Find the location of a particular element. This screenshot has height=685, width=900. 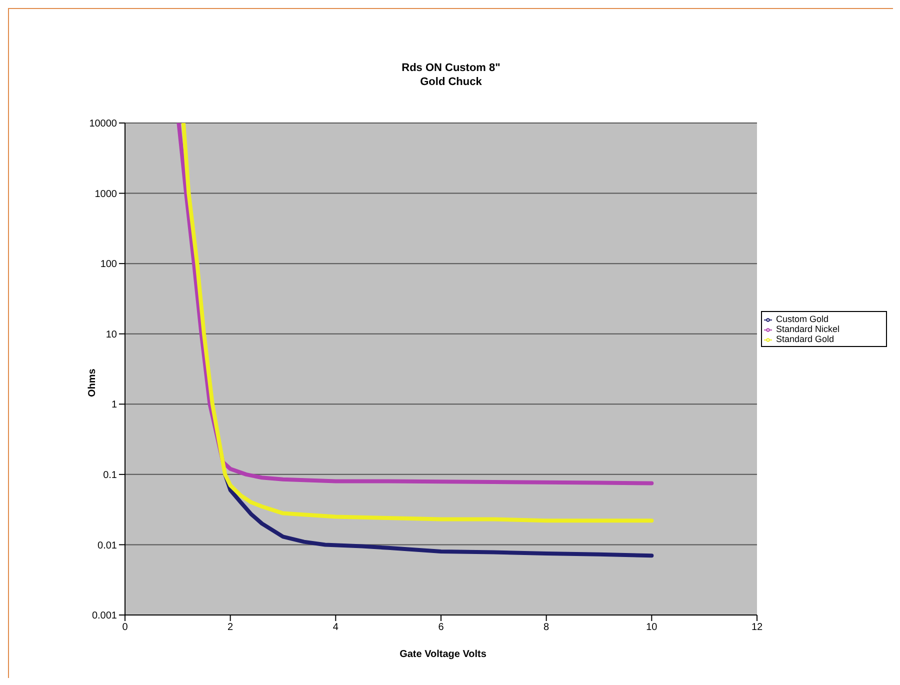

x-tick-label: 6 is located at coordinates (441, 628).